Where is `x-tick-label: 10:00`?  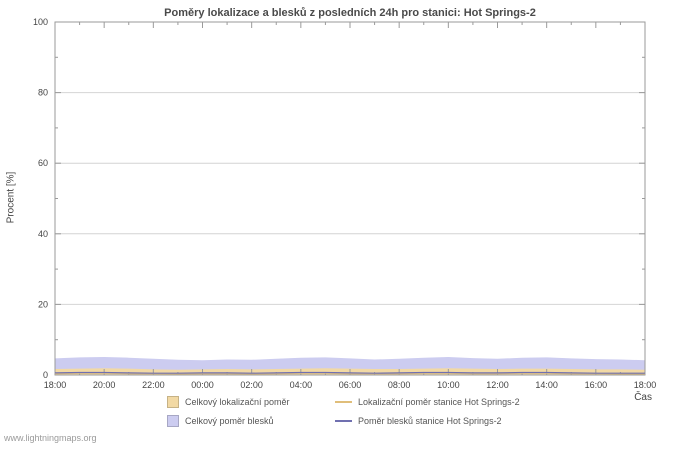 x-tick-label: 10:00 is located at coordinates (448, 385).